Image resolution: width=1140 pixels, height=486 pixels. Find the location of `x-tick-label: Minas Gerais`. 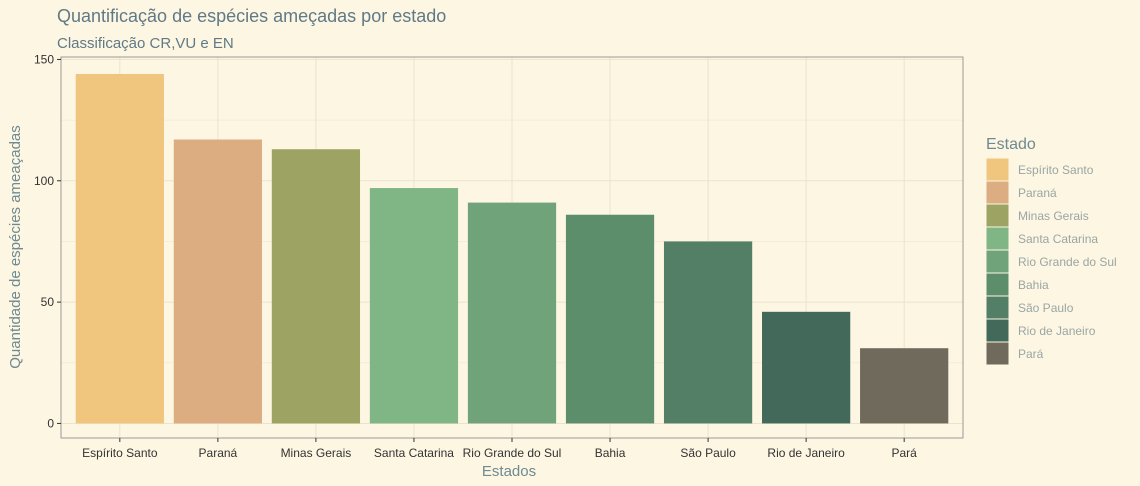

x-tick-label: Minas Gerais is located at coordinates (316, 453).